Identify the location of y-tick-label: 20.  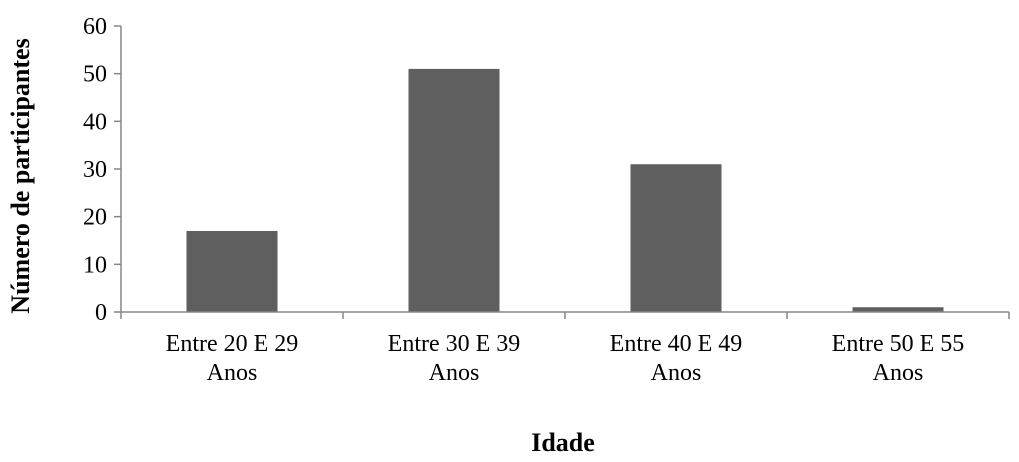
(95, 218).